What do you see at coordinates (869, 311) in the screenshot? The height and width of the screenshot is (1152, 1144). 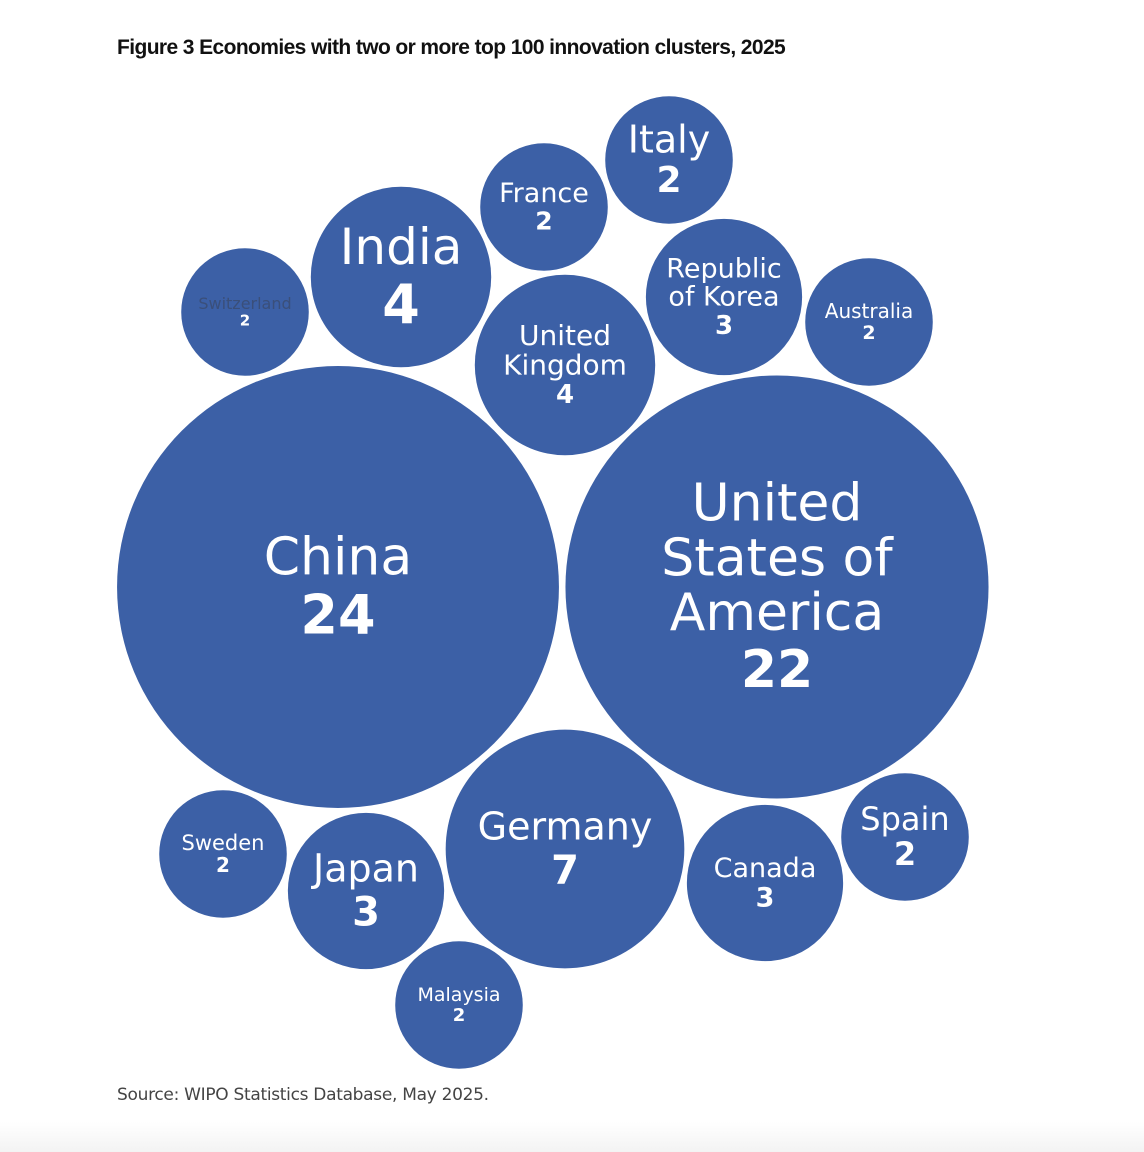 I see `bubble-label: Australia` at bounding box center [869, 311].